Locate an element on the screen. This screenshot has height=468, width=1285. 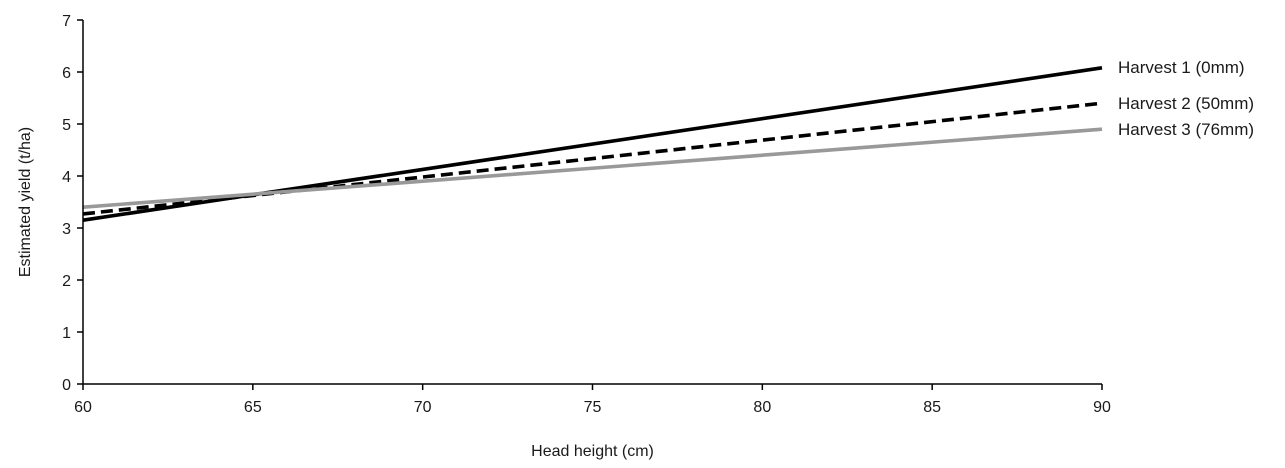
y-tick-label-0: 0 is located at coordinates (66, 385).